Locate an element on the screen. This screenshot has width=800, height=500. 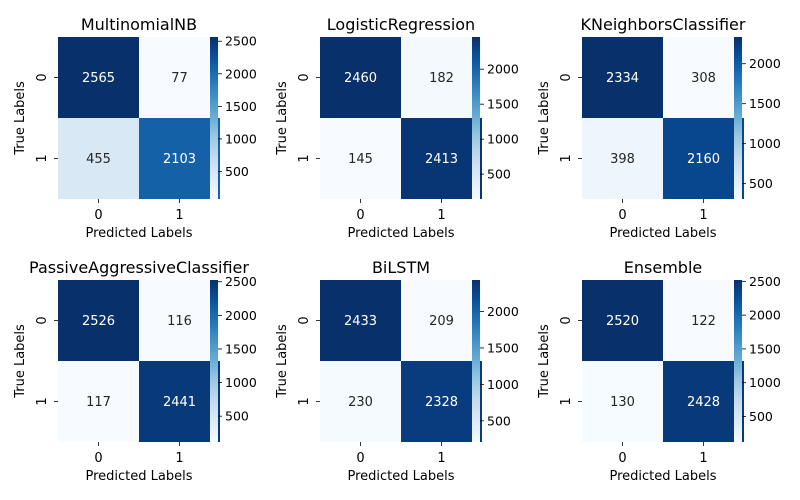
cell-value-label: 2433 is located at coordinates (360, 321).